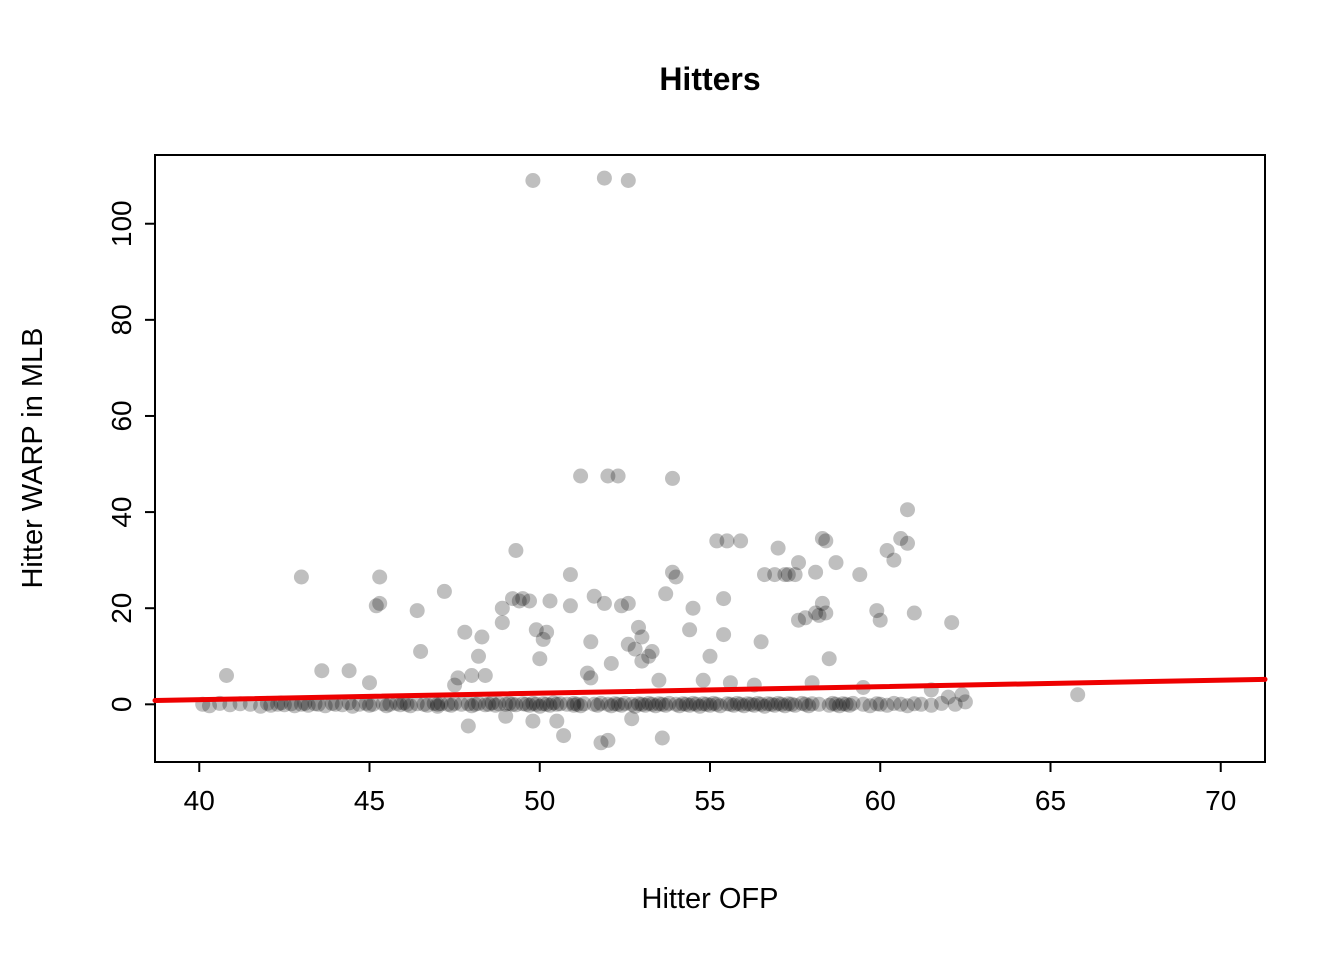 This screenshot has width=1344, height=960. What do you see at coordinates (121, 415) in the screenshot?
I see `y-tick-label: 60` at bounding box center [121, 415].